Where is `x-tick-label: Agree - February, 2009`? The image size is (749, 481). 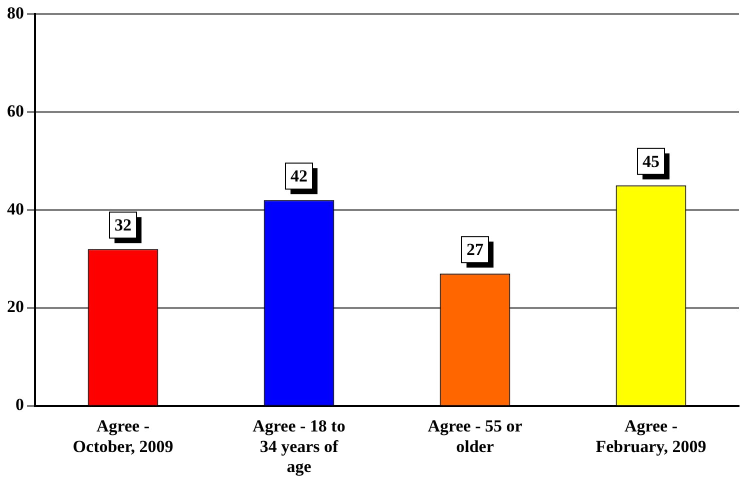
x-tick-label: Agree - February, 2009 is located at coordinates (651, 436).